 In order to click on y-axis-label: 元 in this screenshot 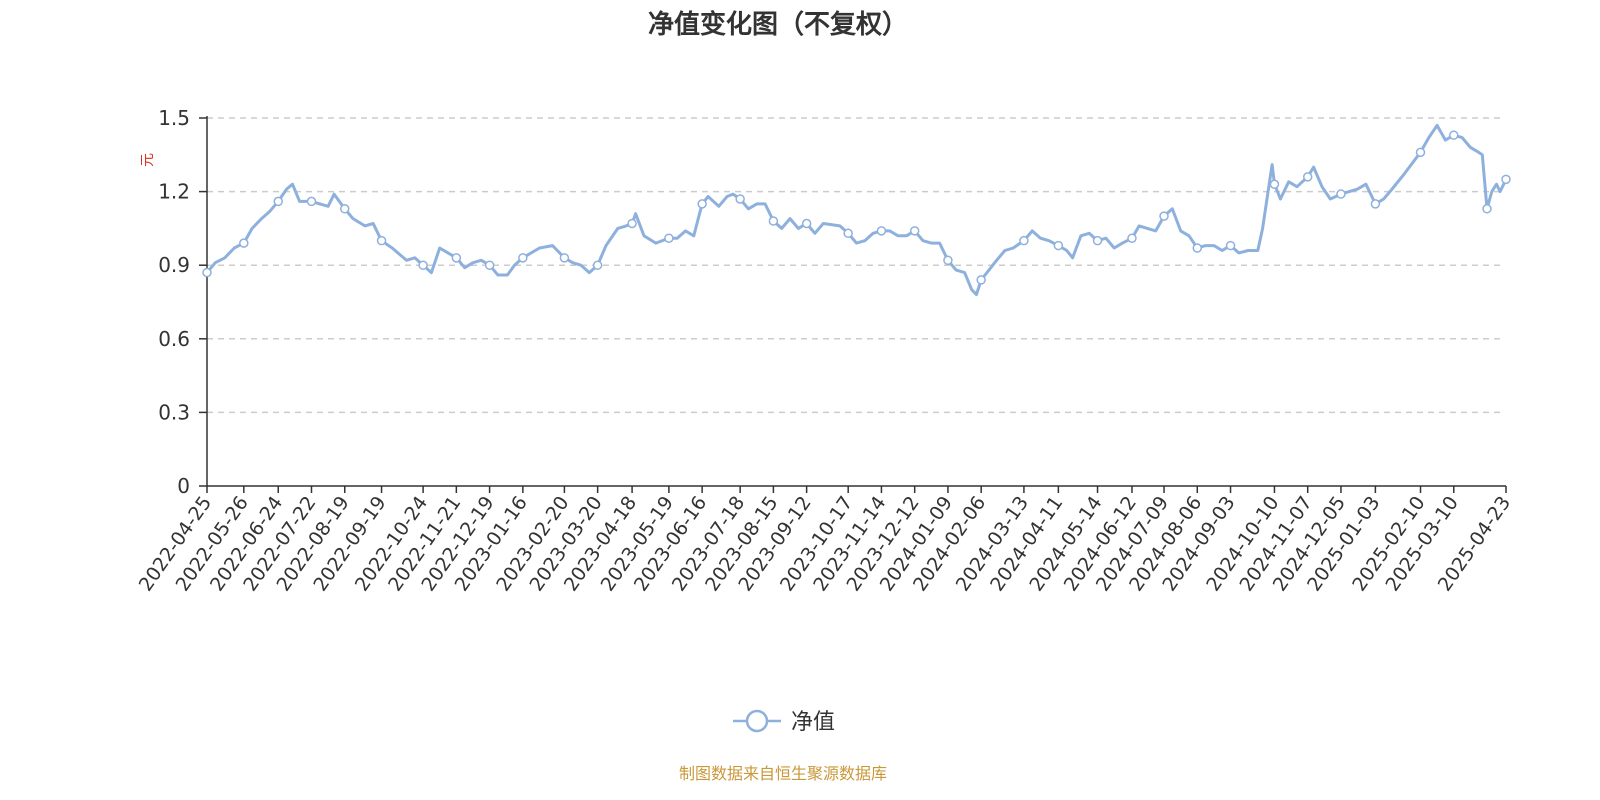, I will do `click(148, 160)`.